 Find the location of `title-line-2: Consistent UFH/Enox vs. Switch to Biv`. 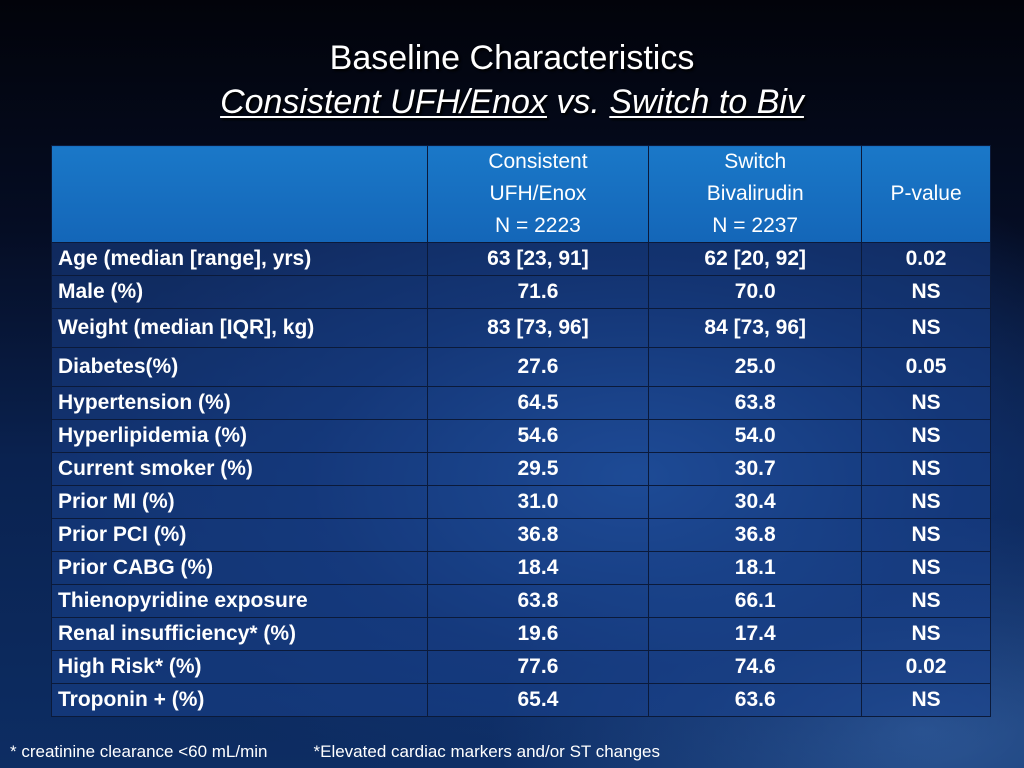

title-line-2: Consistent UFH/Enox vs. Switch to Biv is located at coordinates (512, 102).